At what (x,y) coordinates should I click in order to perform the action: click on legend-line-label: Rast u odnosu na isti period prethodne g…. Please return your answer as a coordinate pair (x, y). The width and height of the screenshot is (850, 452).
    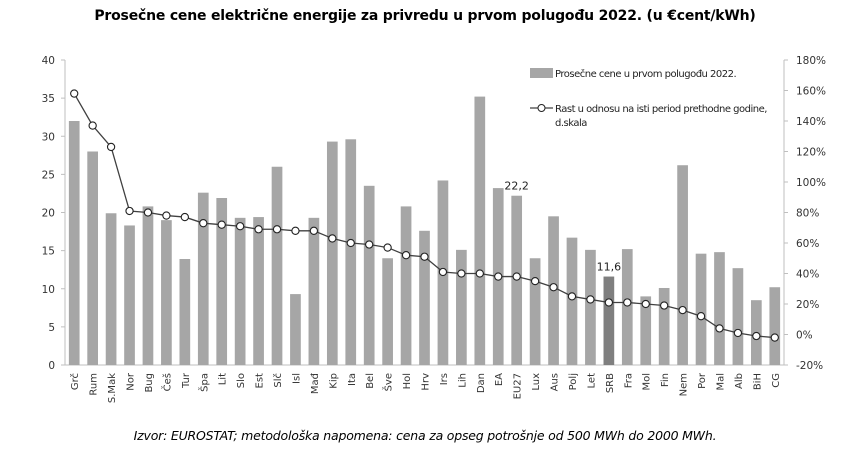
    Looking at the image, I should click on (661, 109).